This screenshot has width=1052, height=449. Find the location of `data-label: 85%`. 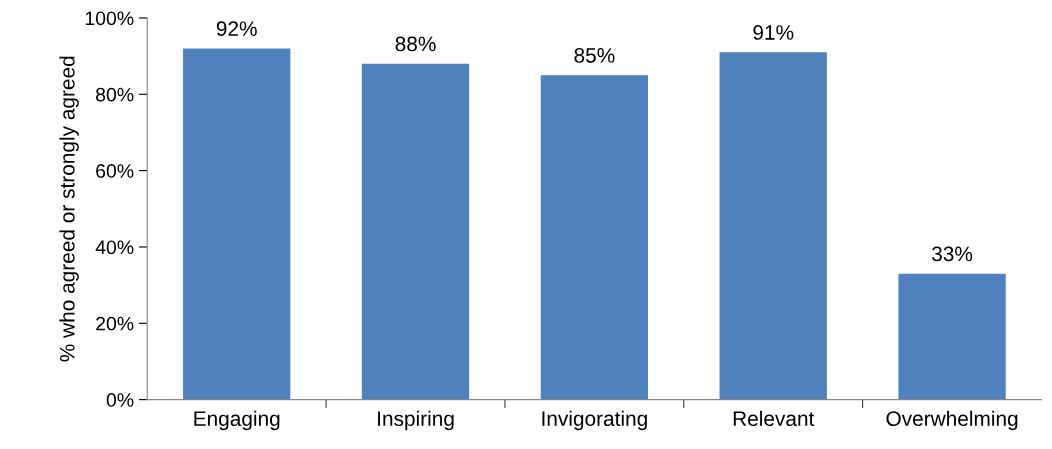

data-label: 85% is located at coordinates (594, 55).